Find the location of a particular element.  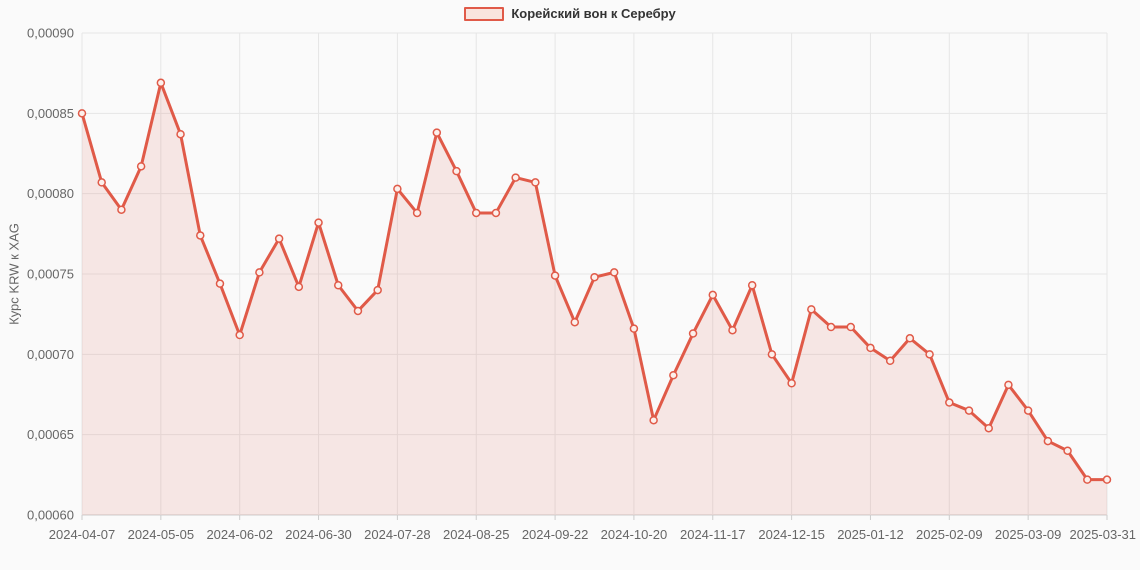

x-tick-label: 2024-09-22 is located at coordinates (555, 534).